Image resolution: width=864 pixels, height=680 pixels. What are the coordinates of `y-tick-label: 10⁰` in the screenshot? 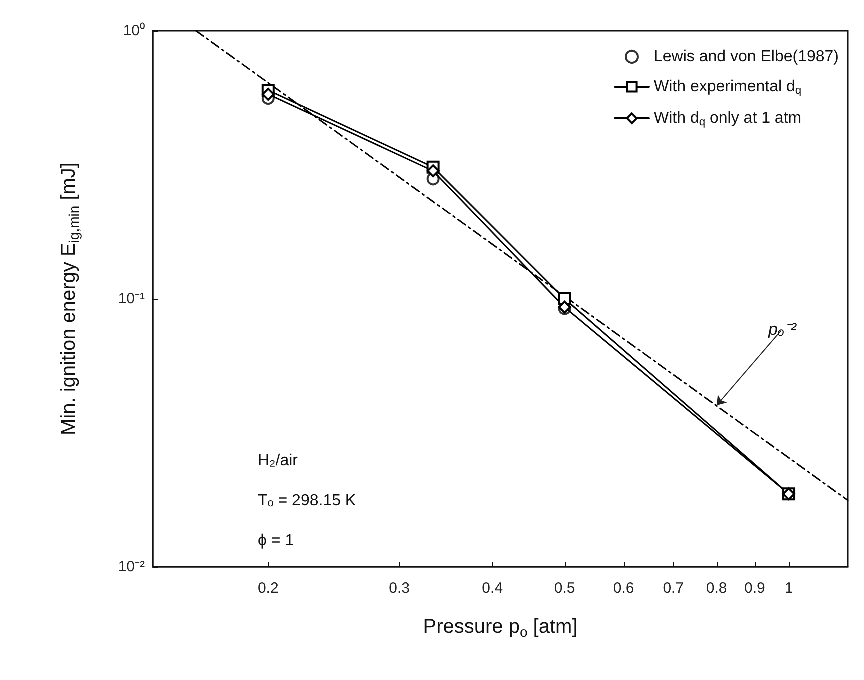 It's located at (134, 31).